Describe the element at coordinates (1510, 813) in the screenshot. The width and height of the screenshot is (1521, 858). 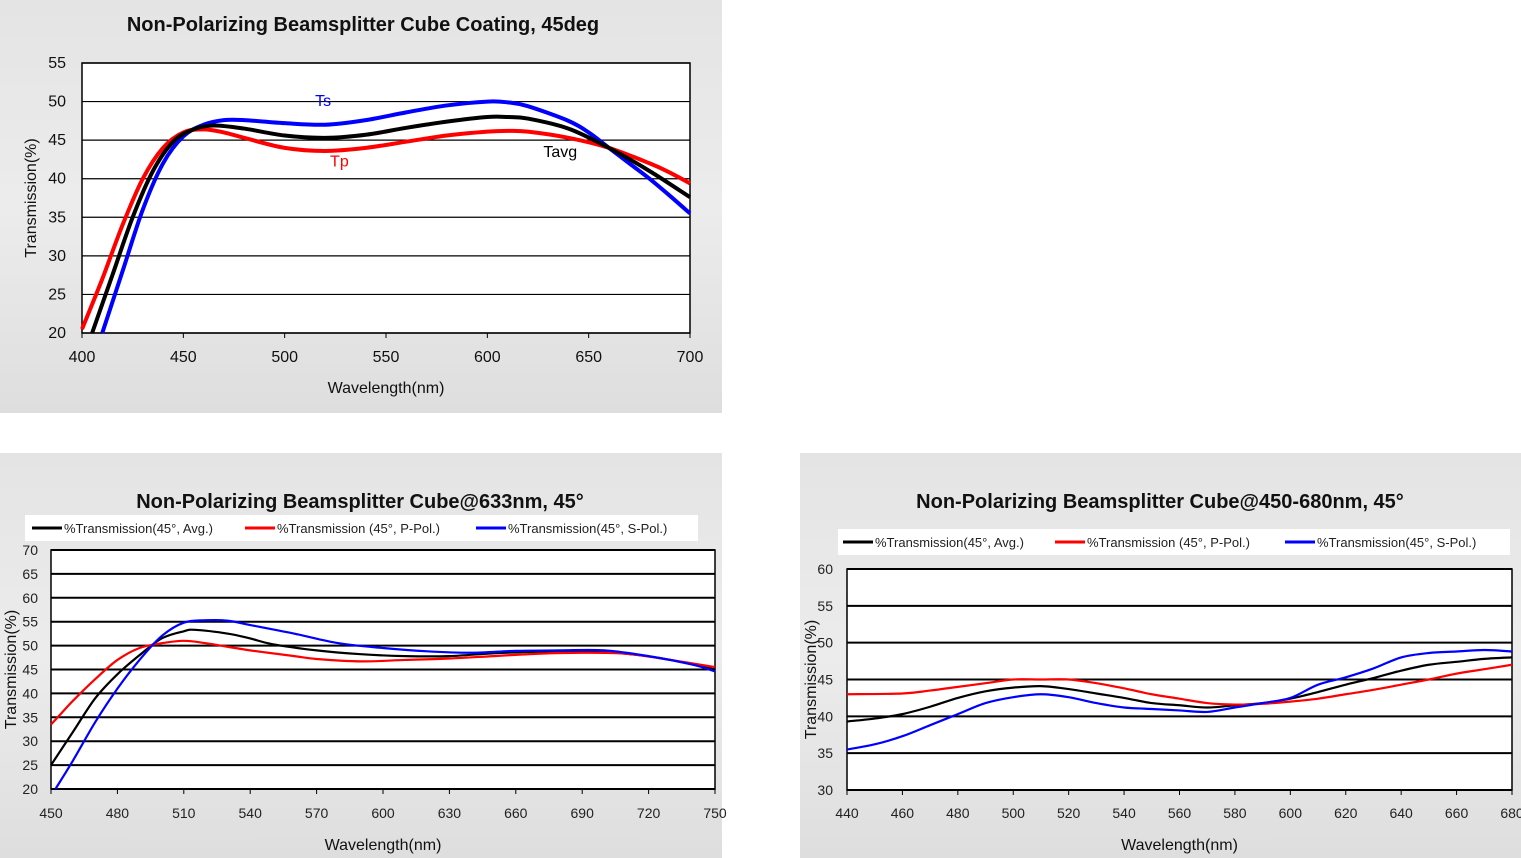
I see `x-tick-label: 680` at that location.